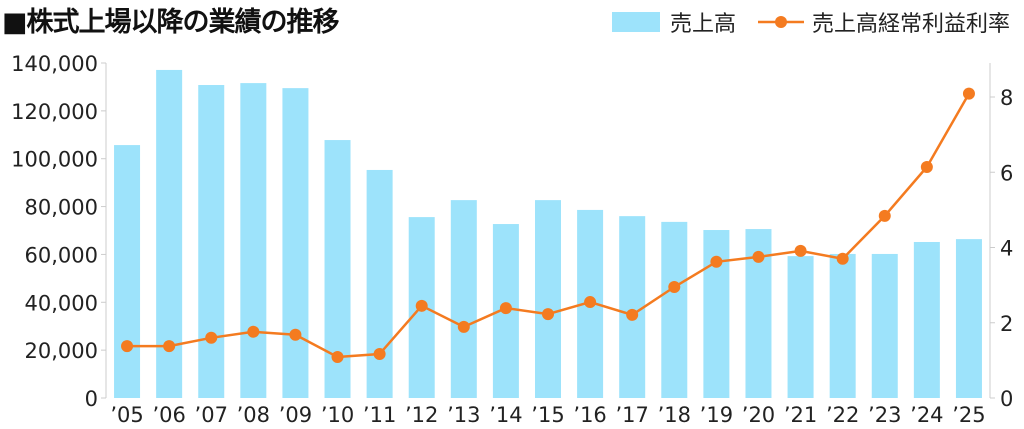 The image size is (1024, 429). I want to click on legend-line-swatch, so click(781, 22).